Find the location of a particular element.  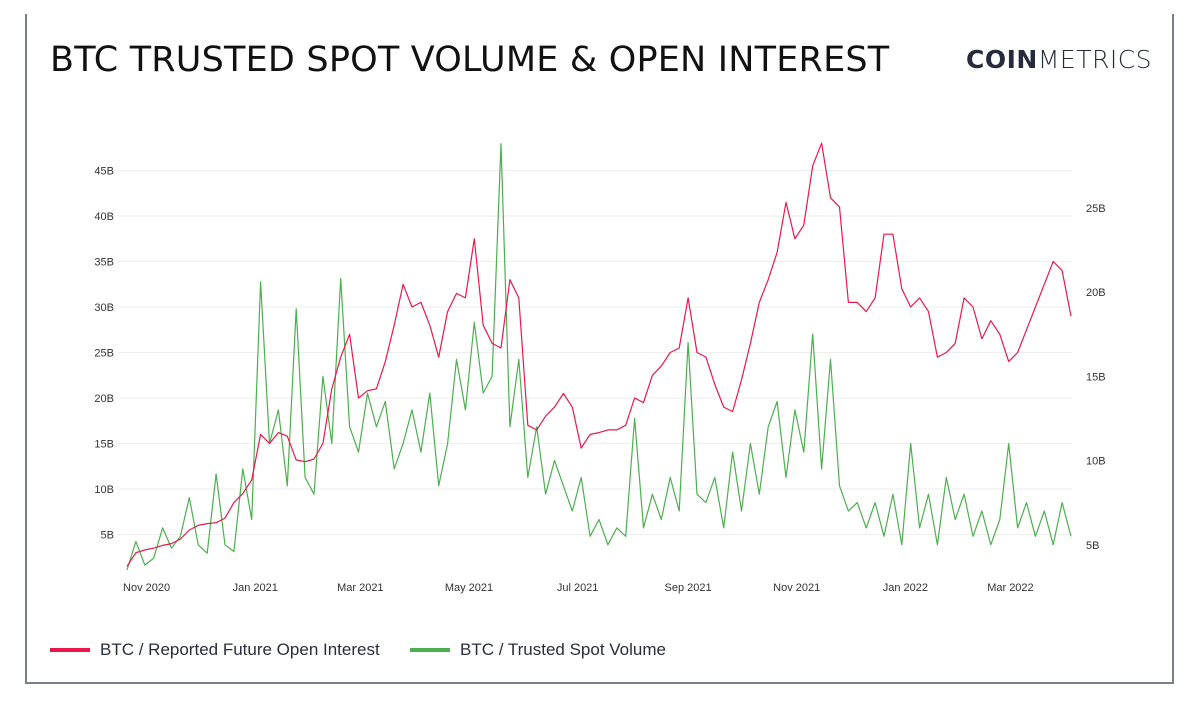

y-right-tick-label: 10B is located at coordinates (1096, 462).